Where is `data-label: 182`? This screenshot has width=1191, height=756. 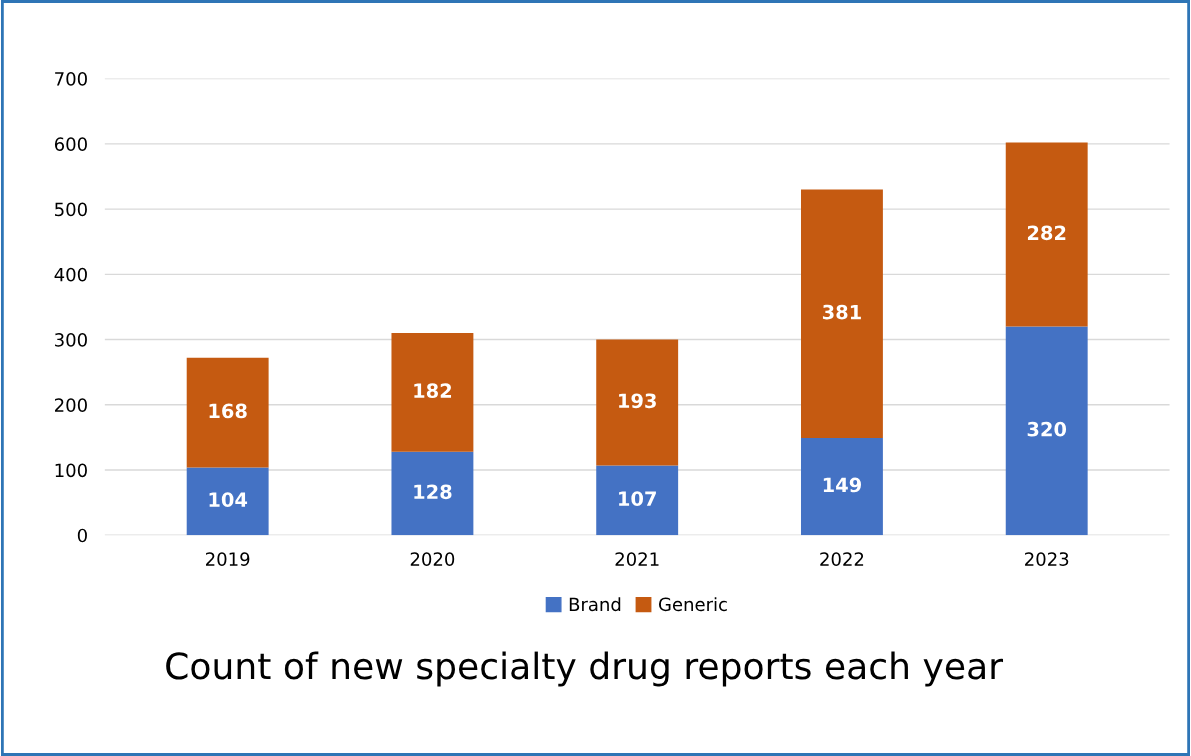
data-label: 182 is located at coordinates (433, 391).